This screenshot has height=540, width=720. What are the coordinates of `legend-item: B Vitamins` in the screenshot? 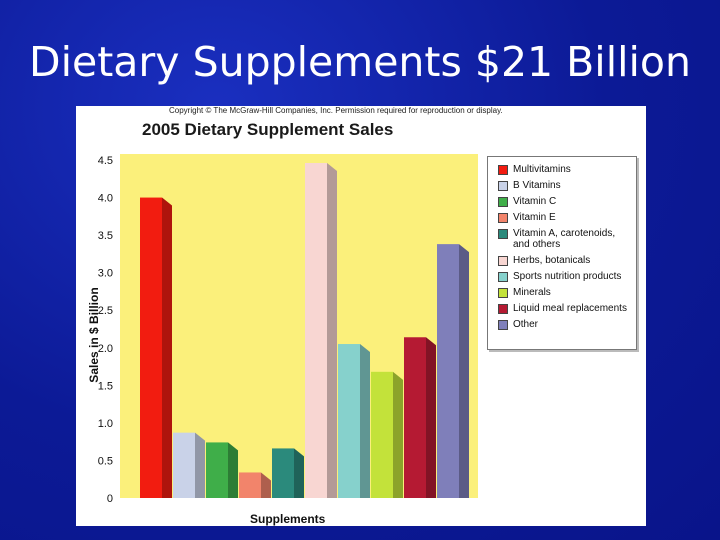 It's located at (529, 185).